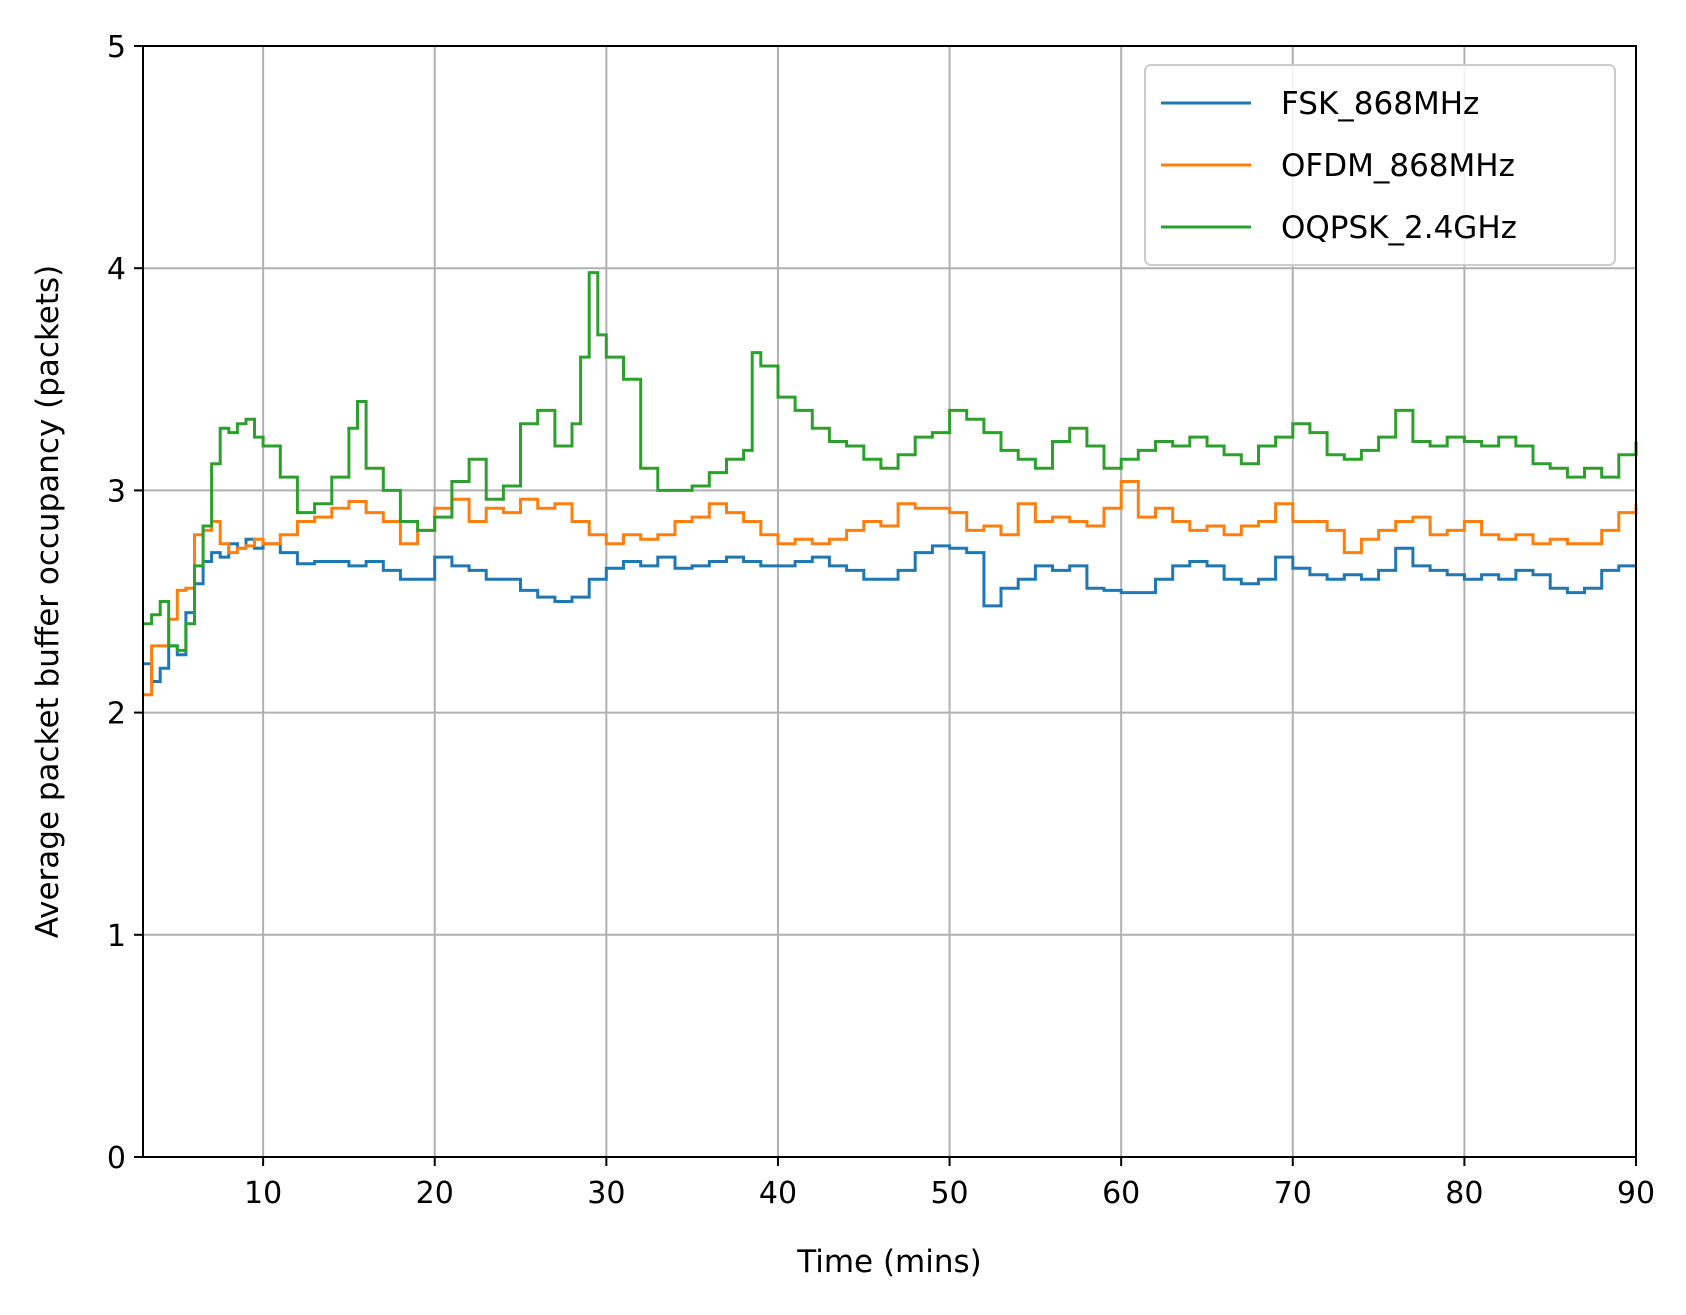 This screenshot has height=1315, width=1686. I want to click on x-tick-label: 30, so click(606, 1193).